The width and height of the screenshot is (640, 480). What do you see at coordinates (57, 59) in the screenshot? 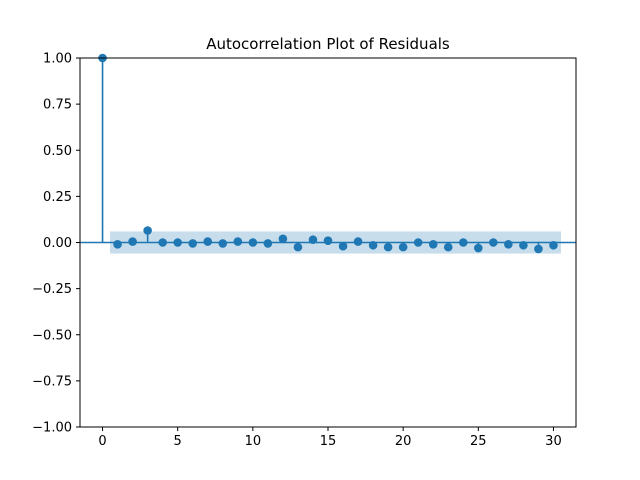
I see `y-tick-label: 1.00` at bounding box center [57, 59].